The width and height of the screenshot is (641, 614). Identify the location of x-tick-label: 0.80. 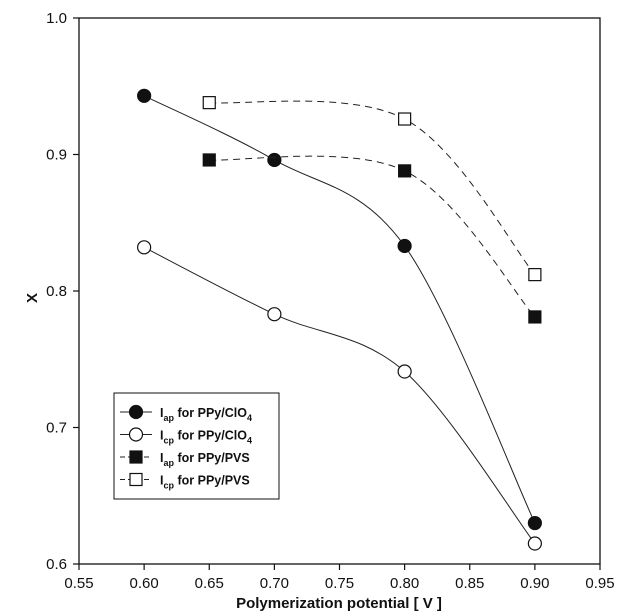
(404, 583).